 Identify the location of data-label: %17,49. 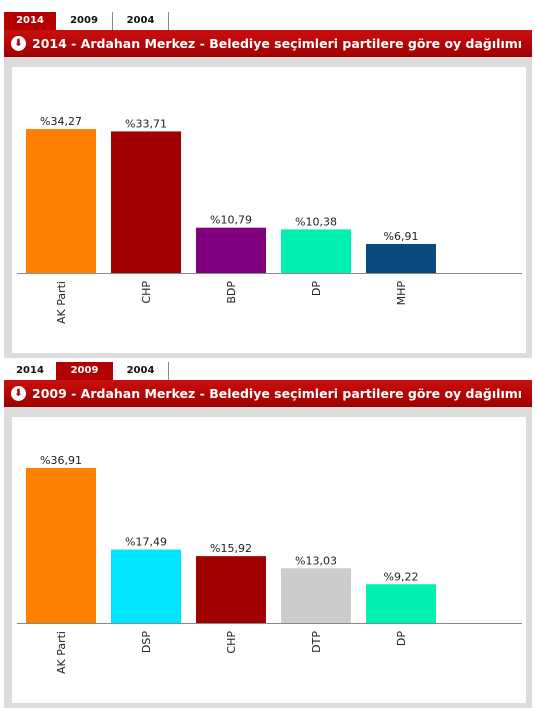
(146, 542).